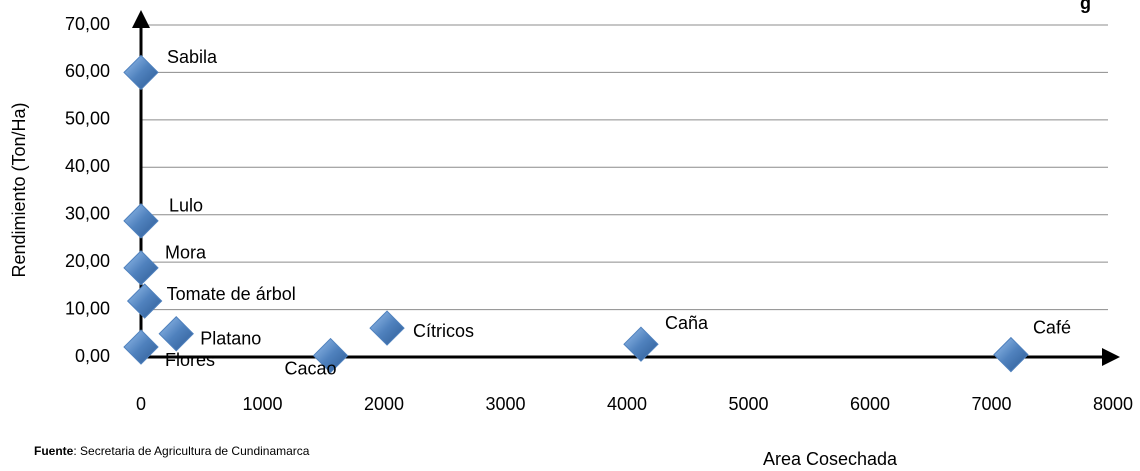 Image resolution: width=1140 pixels, height=471 pixels. Describe the element at coordinates (870, 404) in the screenshot. I see `x-tick-label: 6000` at that location.